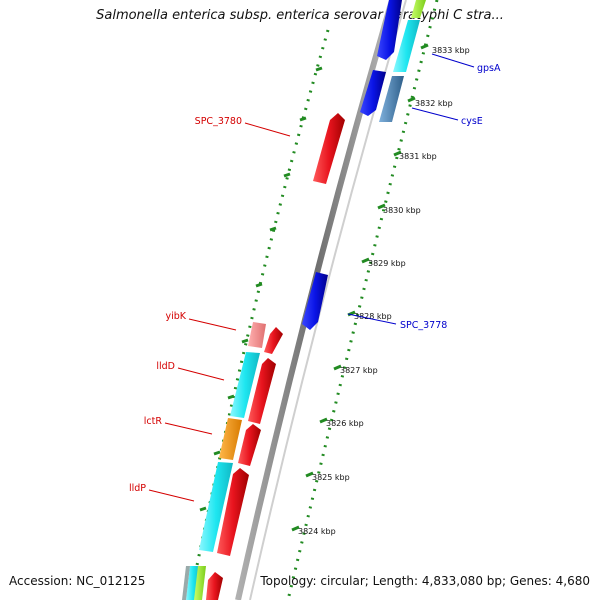  I want to click on label-lctR: lctR, so click(153, 421).